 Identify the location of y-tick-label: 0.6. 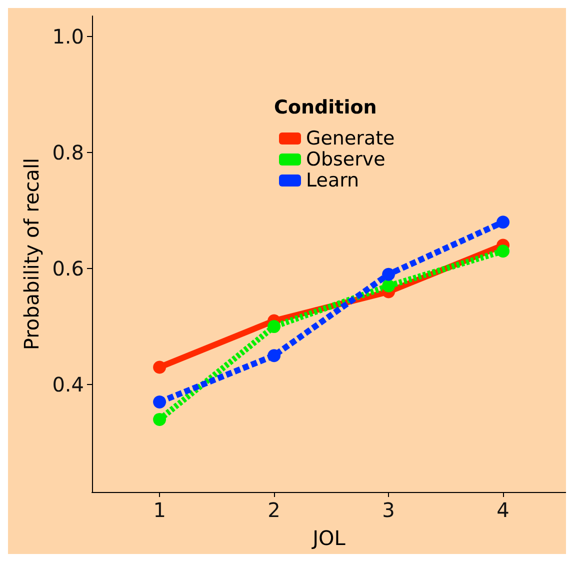
(68, 268).